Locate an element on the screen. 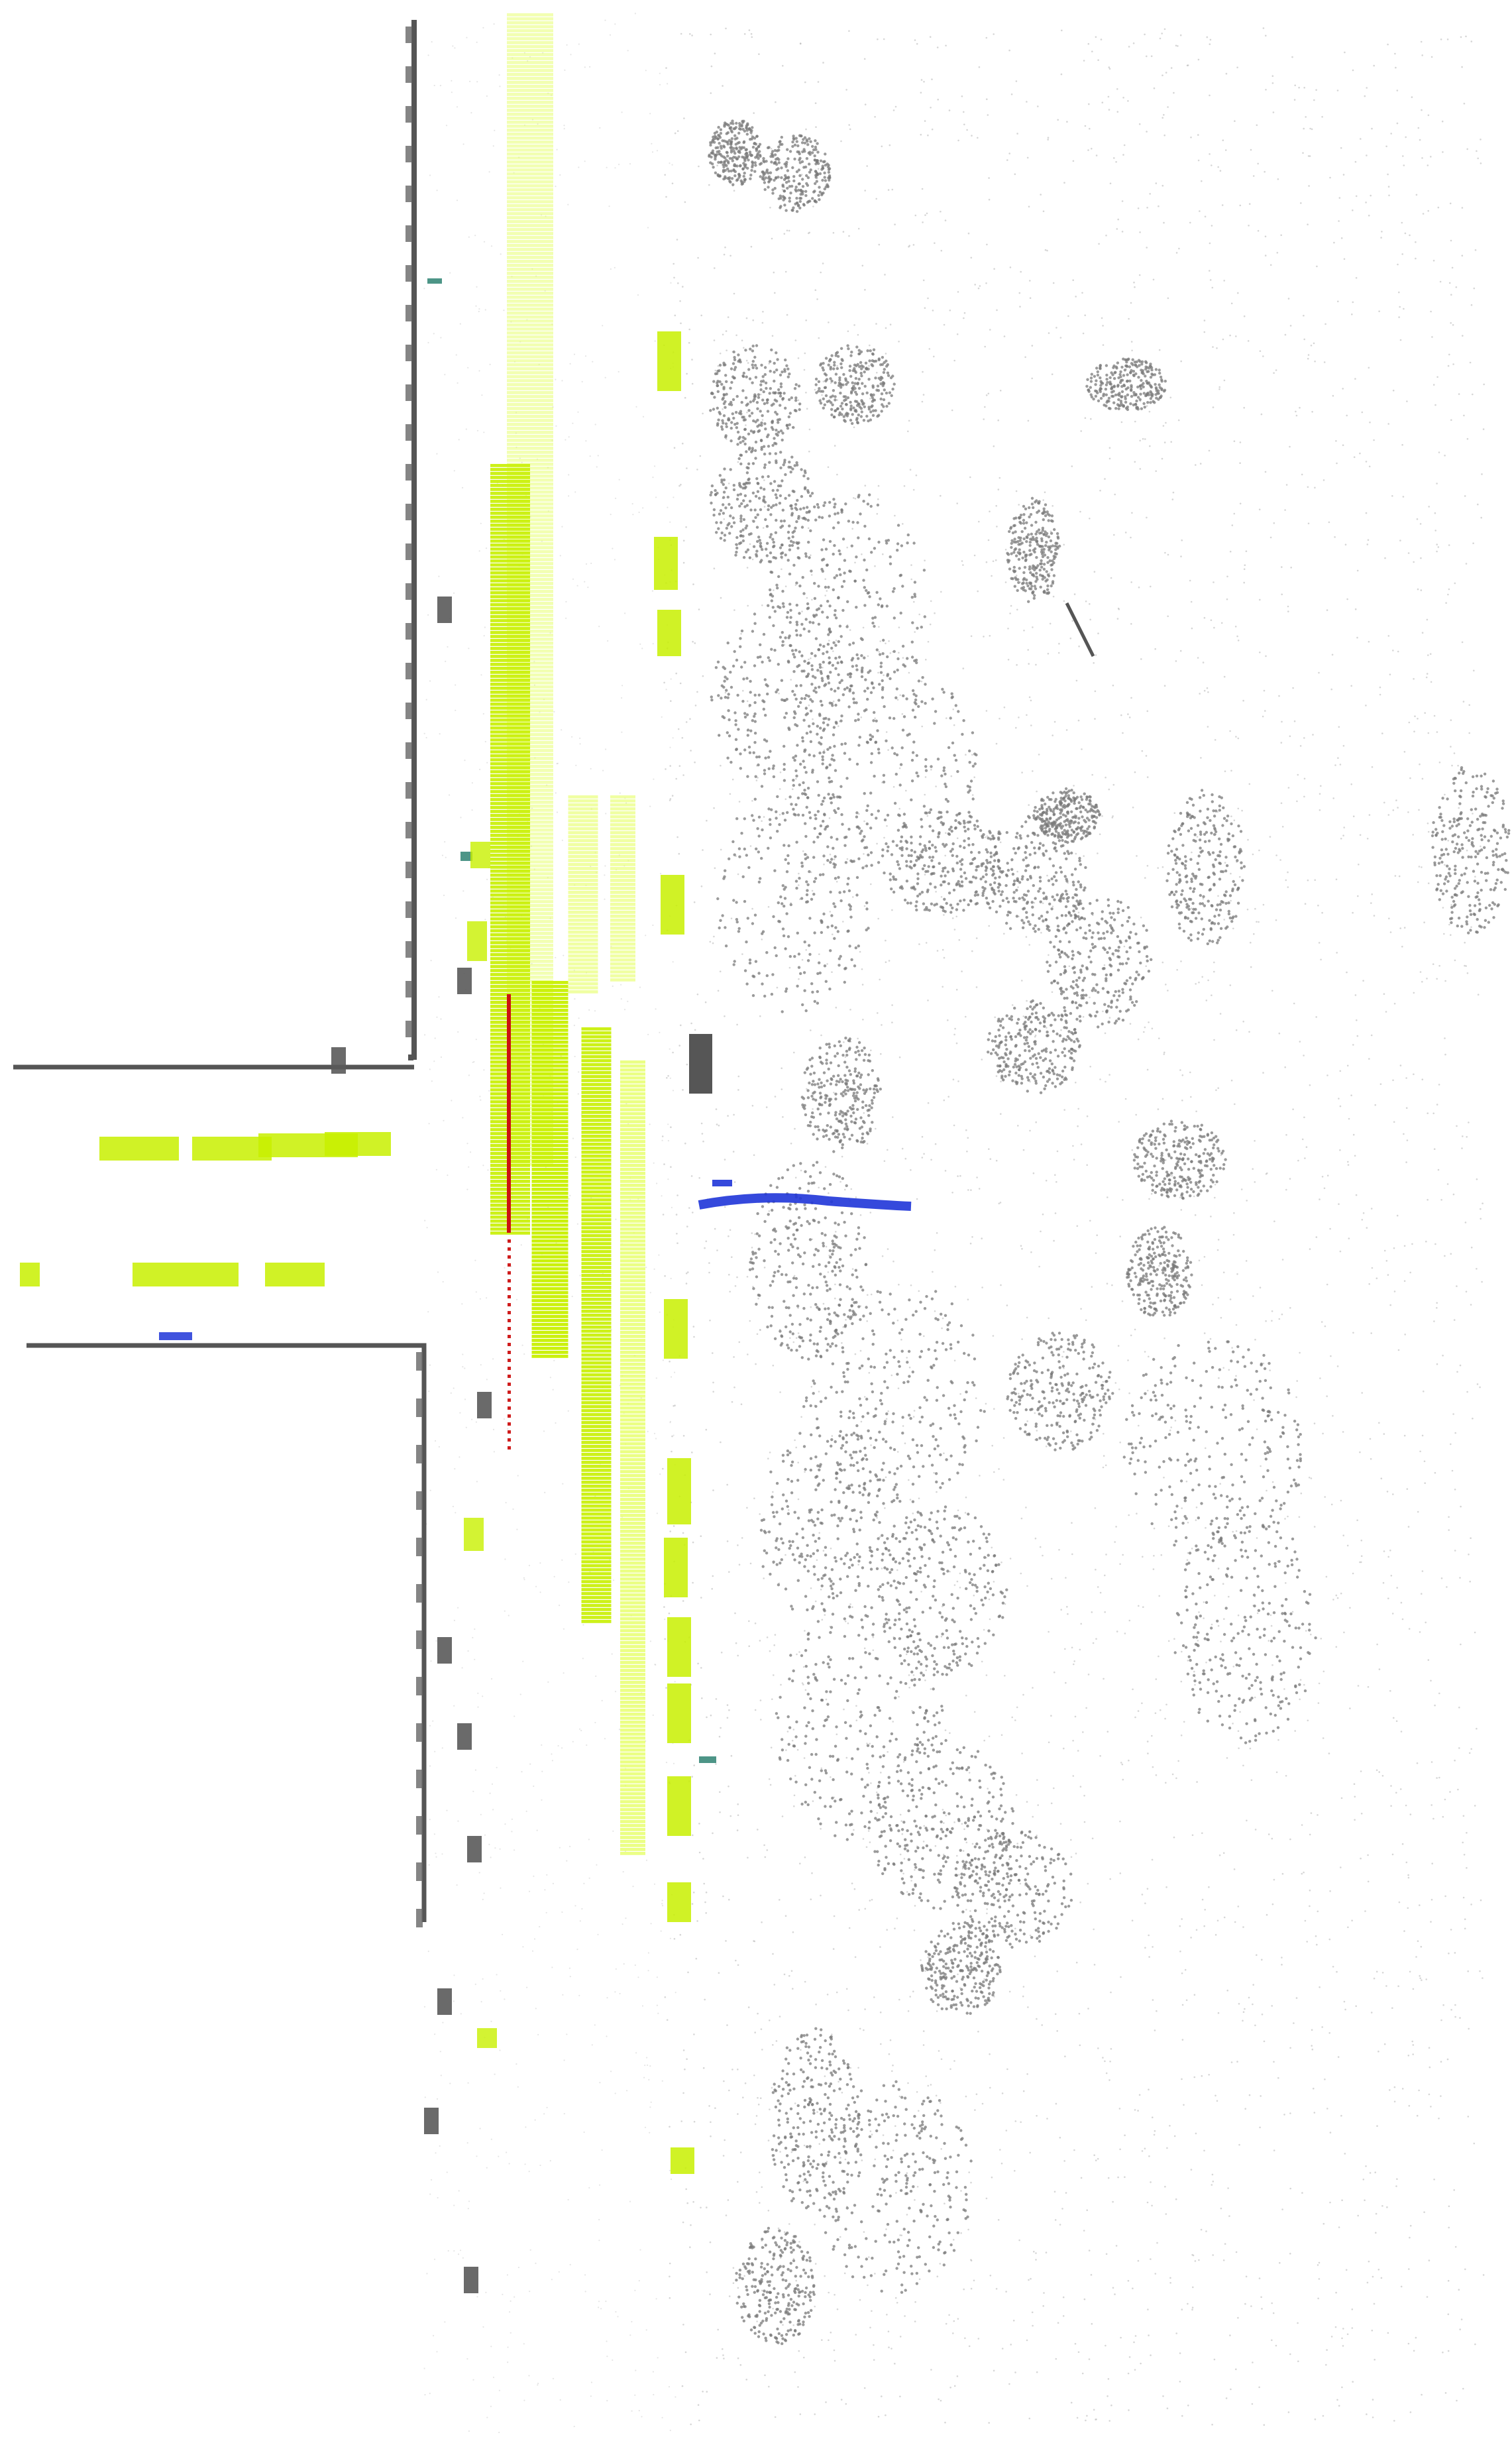 The image size is (1512, 2449). building-wall-left-upper is located at coordinates (412, 540).